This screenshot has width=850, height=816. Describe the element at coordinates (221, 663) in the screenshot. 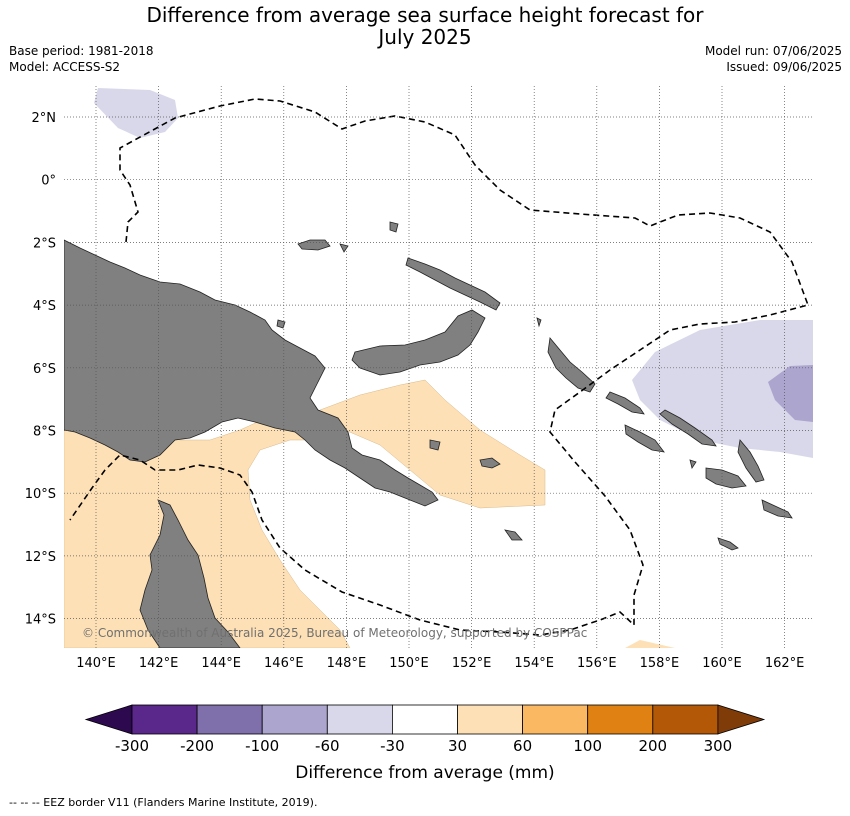

I see `lon-label: 144°E` at that location.